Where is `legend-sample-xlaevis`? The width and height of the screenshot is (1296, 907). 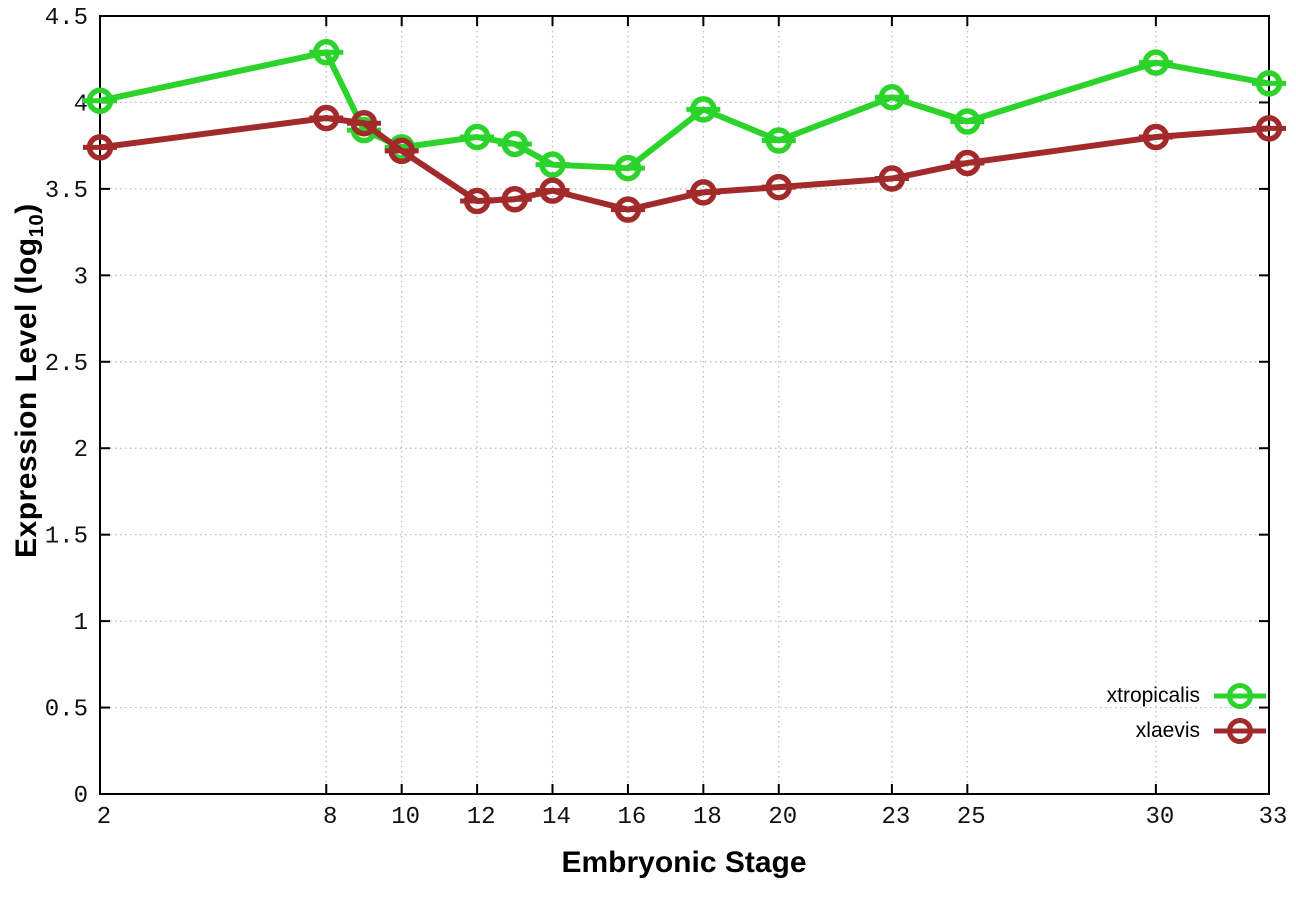 legend-sample-xlaevis is located at coordinates (1240, 730).